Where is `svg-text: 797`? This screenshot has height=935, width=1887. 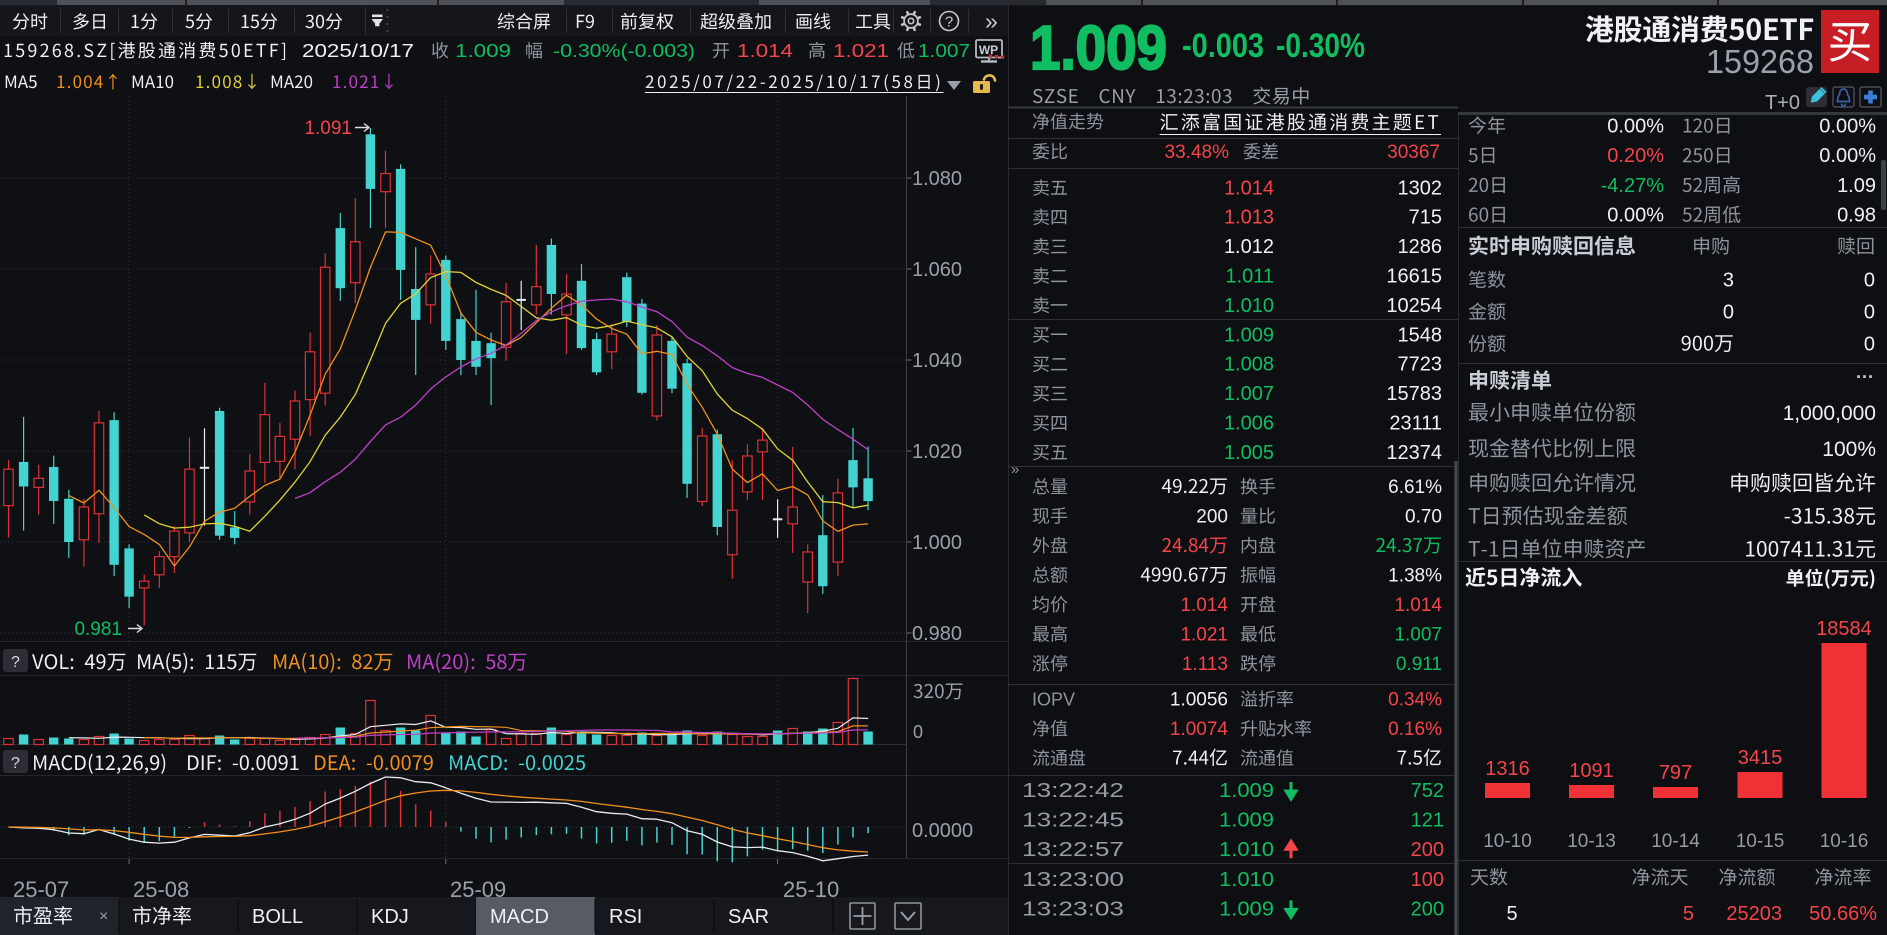 svg-text: 797 is located at coordinates (1675, 773).